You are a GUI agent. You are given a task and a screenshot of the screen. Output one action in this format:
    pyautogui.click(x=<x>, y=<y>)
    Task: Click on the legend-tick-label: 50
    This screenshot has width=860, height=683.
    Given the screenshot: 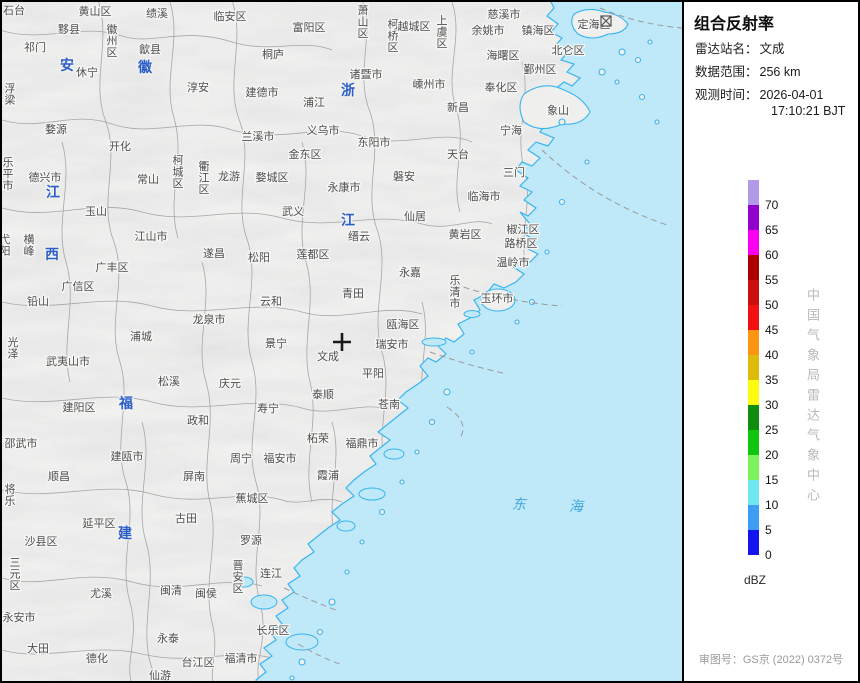 What is the action you would take?
    pyautogui.click(x=772, y=305)
    